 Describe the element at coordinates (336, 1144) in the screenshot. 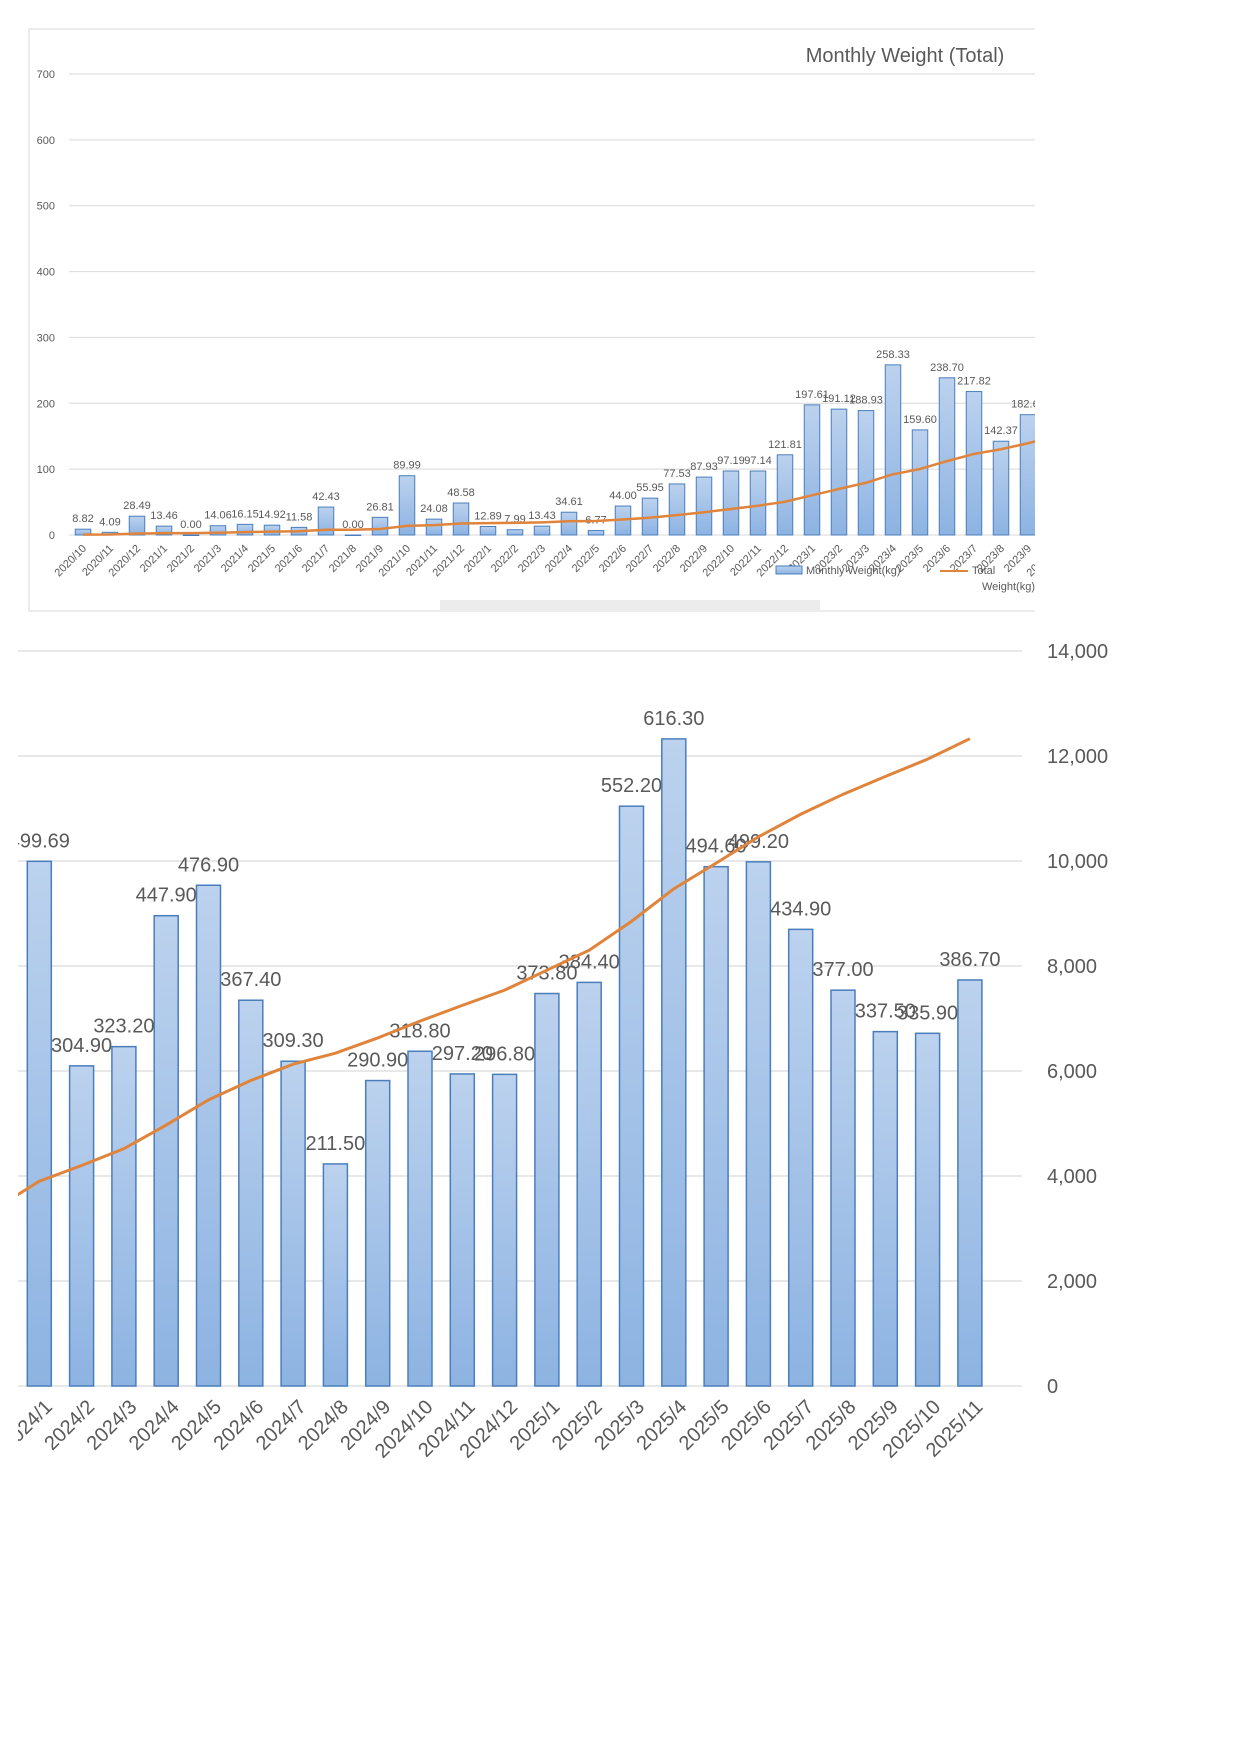

I see `data-label: 211.50` at that location.